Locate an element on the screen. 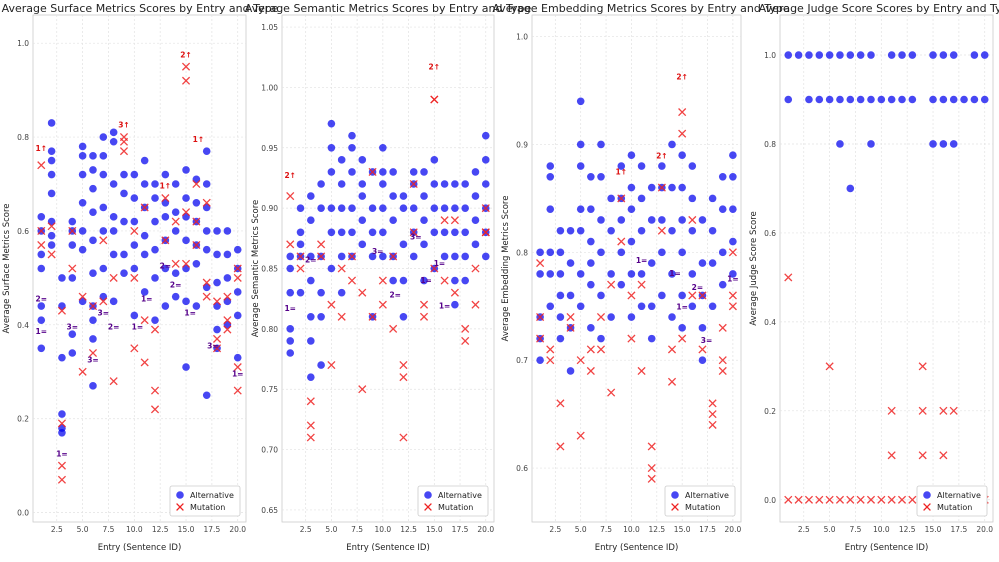 The height and width of the screenshot is (562, 999). legend-alternative-marker is located at coordinates (180, 495).